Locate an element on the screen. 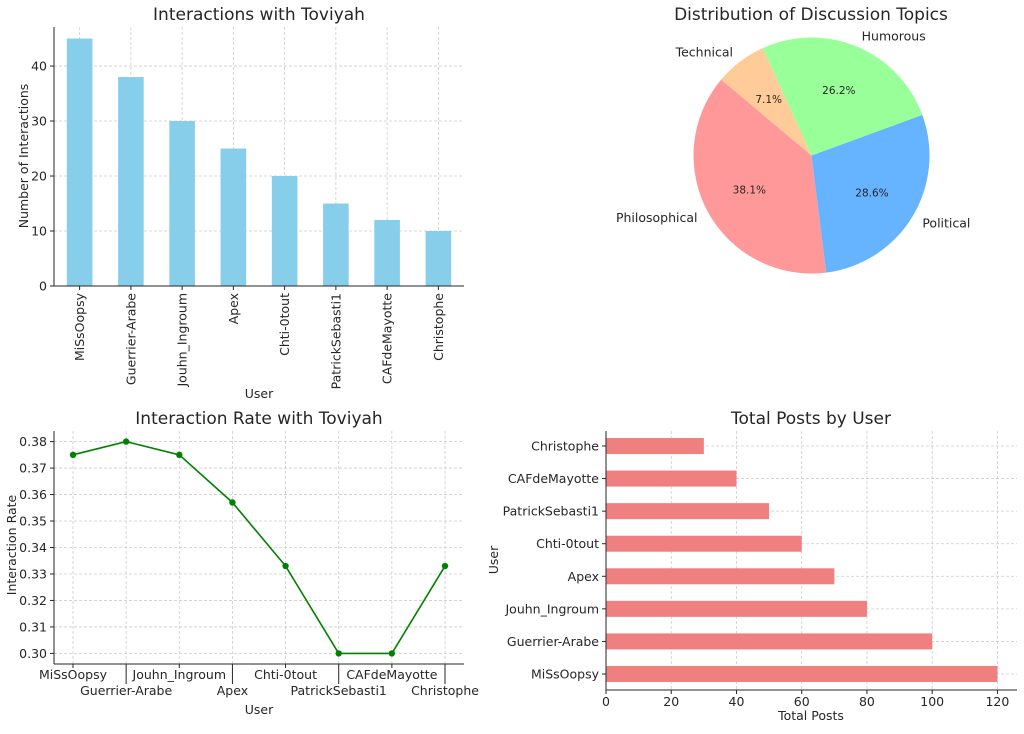 The width and height of the screenshot is (1024, 734). y-tick-label: 40 is located at coordinates (39, 66).